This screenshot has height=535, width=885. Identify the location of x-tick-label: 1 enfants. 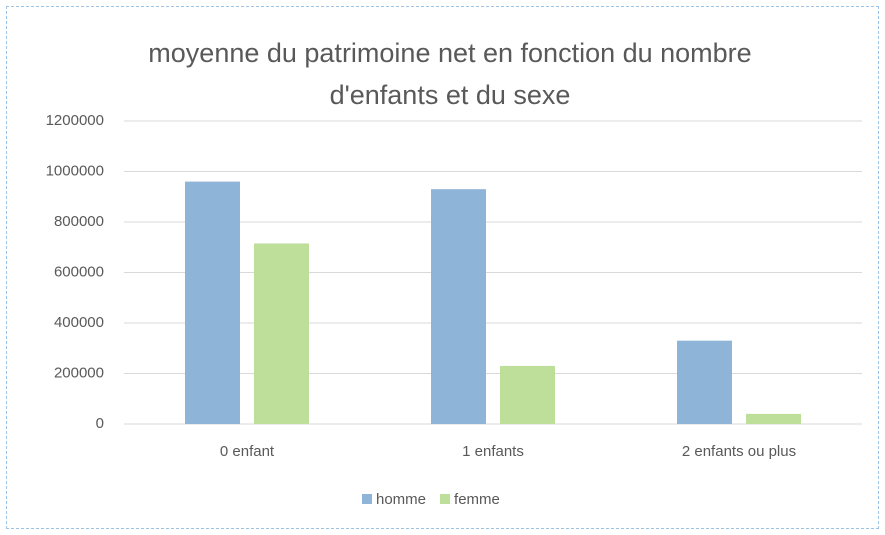
(493, 451).